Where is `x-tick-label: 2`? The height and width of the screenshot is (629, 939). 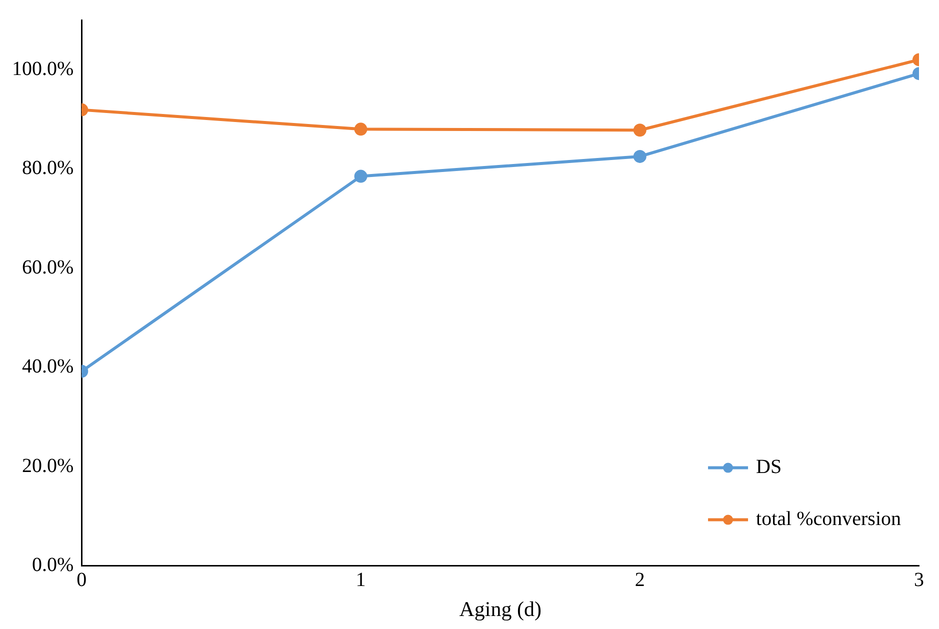 x-tick-label: 2 is located at coordinates (639, 580).